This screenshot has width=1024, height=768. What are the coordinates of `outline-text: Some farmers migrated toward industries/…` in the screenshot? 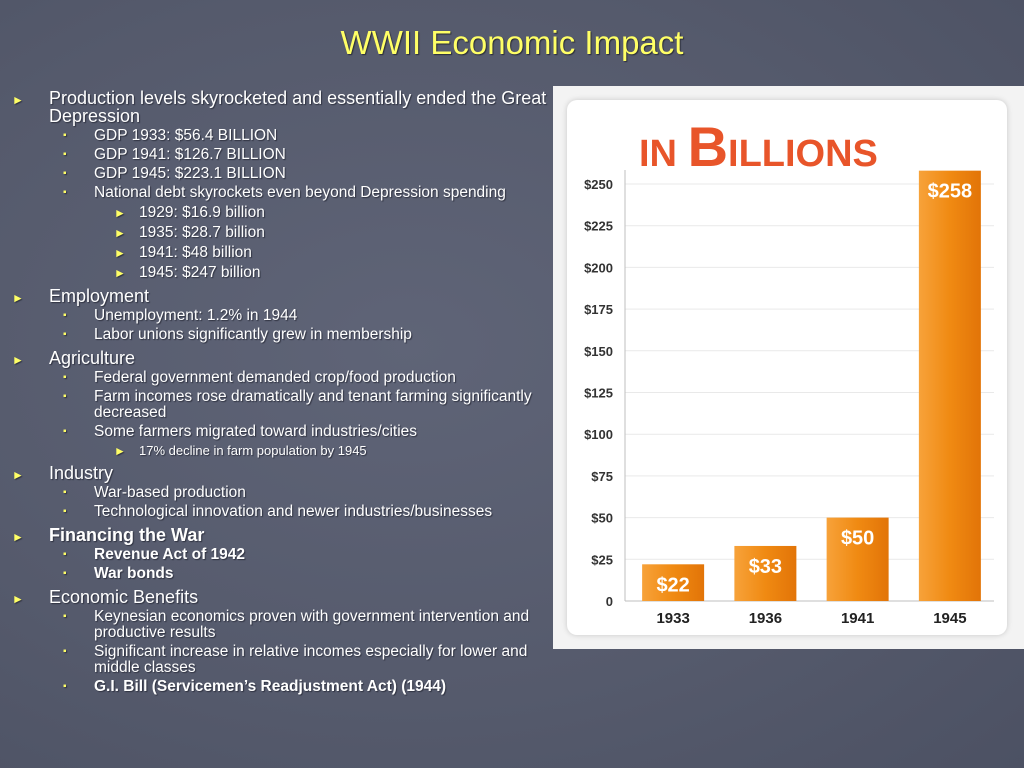 It's located at (256, 431).